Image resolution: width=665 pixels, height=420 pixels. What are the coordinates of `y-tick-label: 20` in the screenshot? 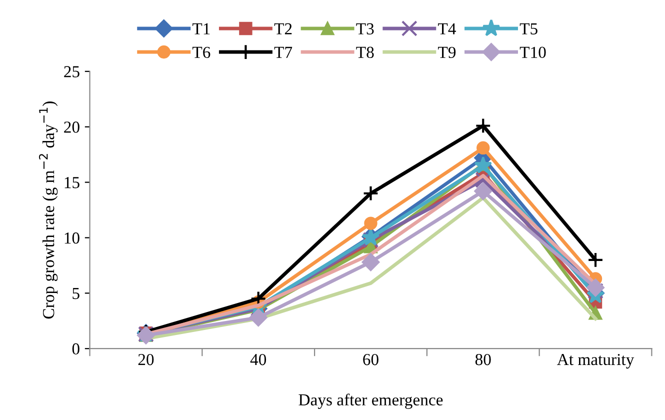 It's located at (72, 127).